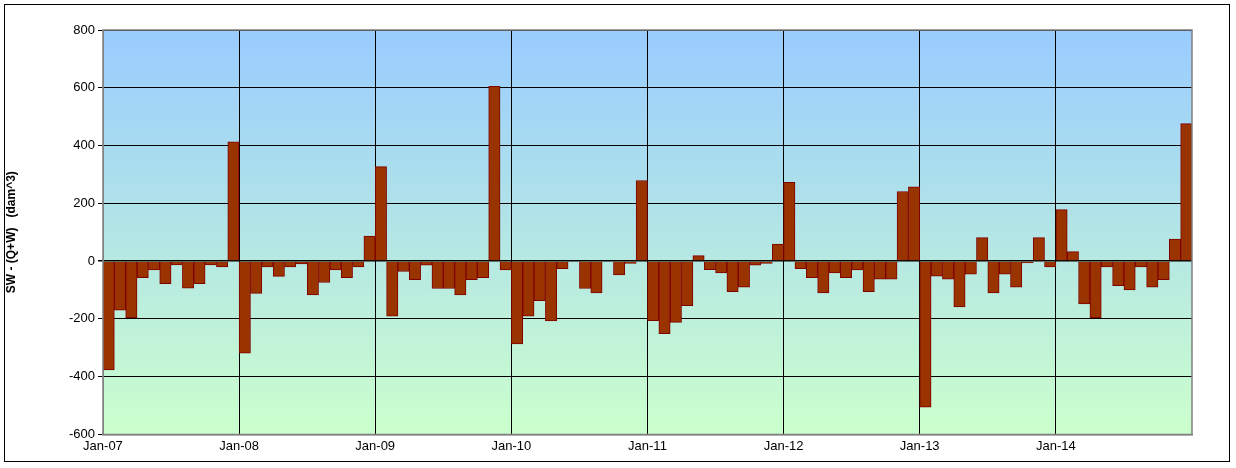 The width and height of the screenshot is (1236, 468). I want to click on x-tick-label: Jan-09, so click(375, 445).